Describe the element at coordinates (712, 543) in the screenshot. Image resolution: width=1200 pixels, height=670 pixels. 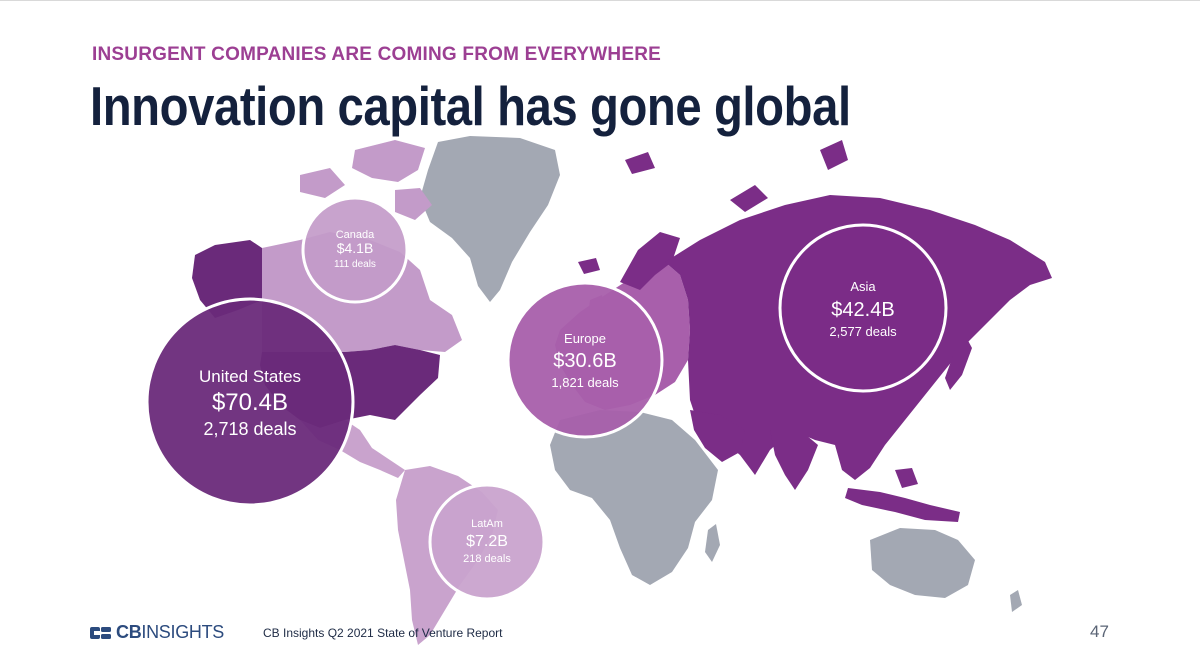
I see `madagascar-landmass` at that location.